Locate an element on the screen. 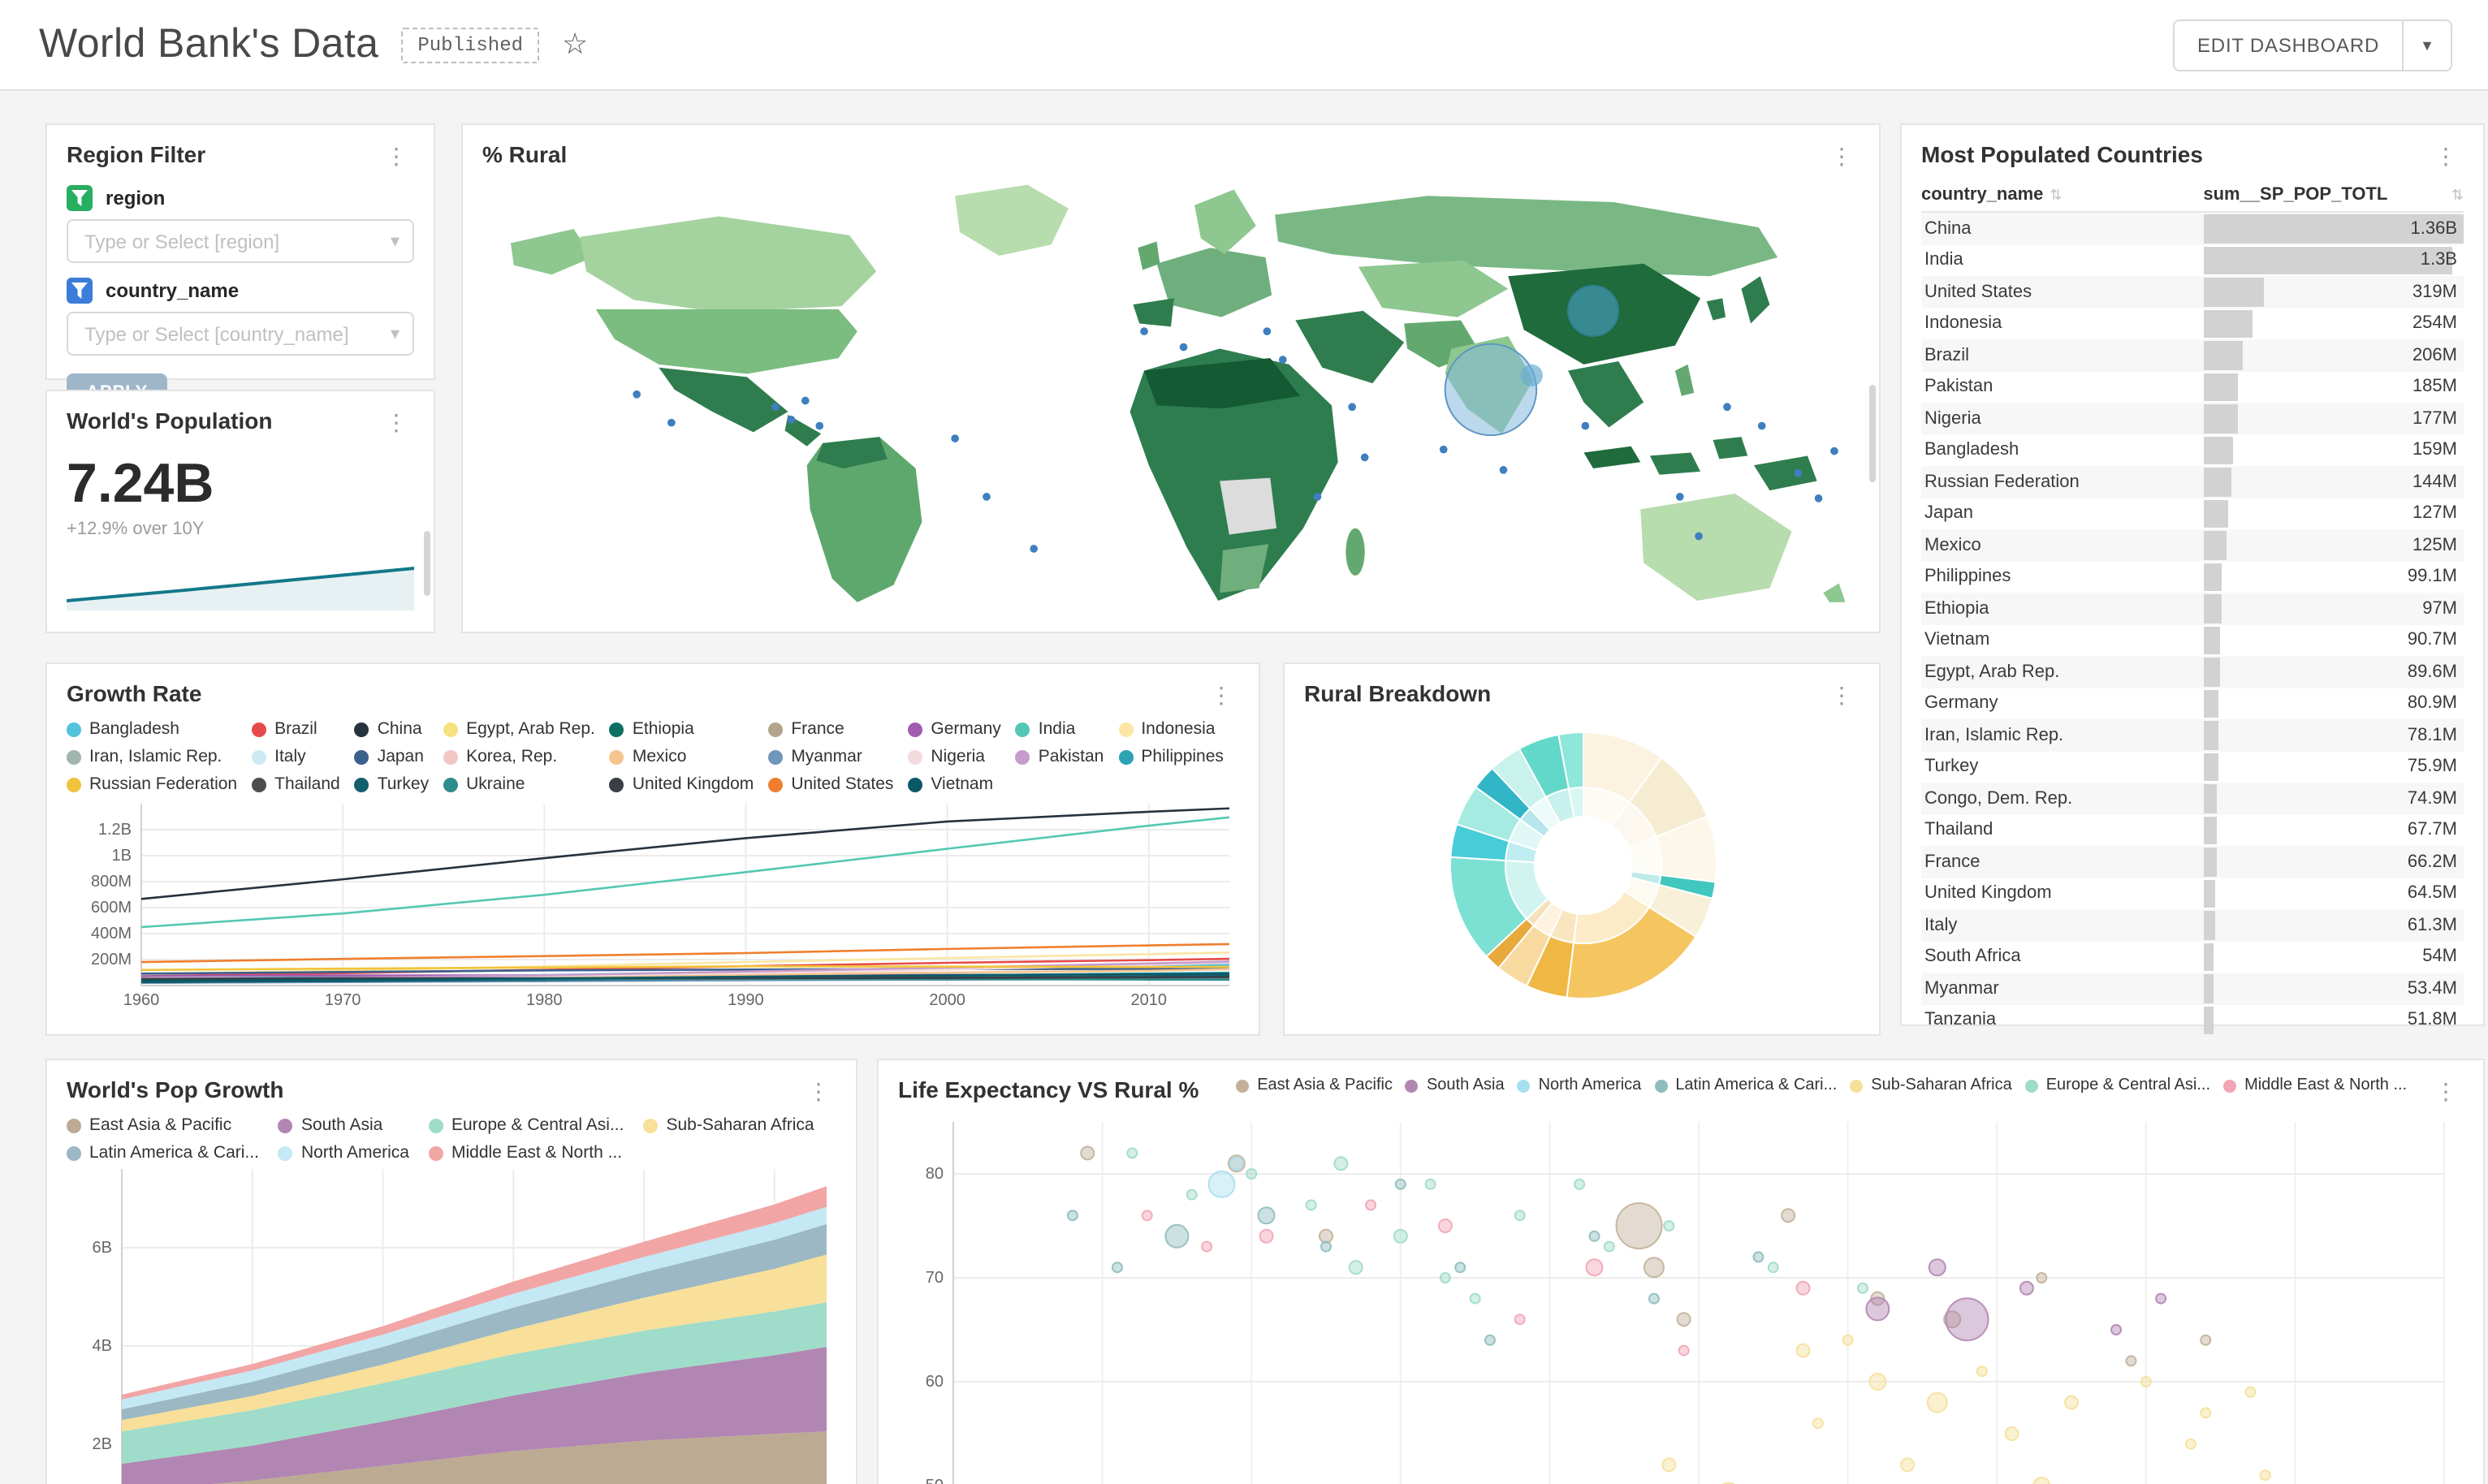 The image size is (2488, 1484). legend-item: East Asia & Pacific is located at coordinates (163, 1125).